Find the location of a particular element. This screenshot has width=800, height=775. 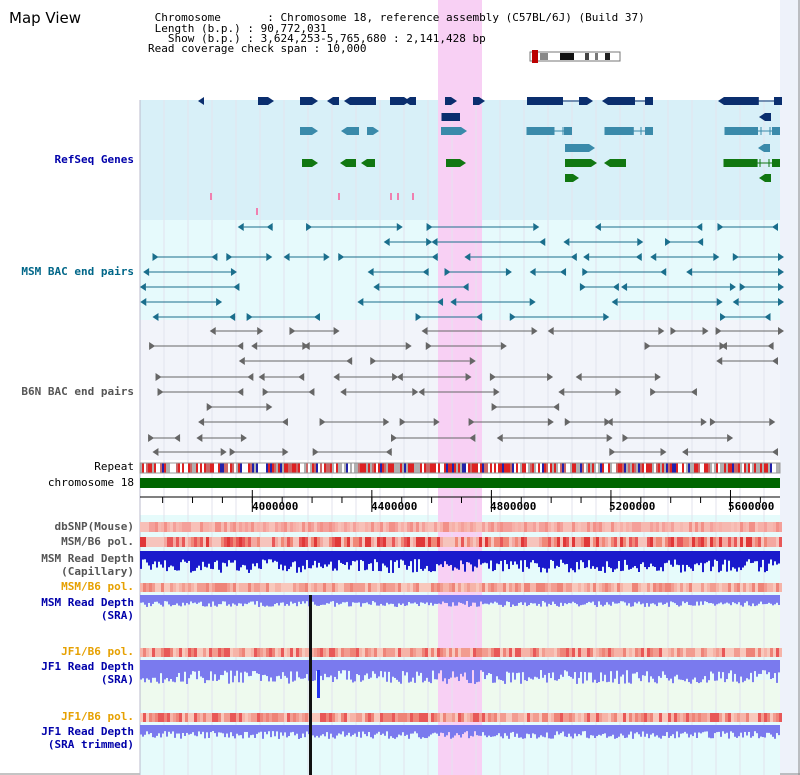

track-label-jf1-b6-pol: JF1/B6 pol. is located at coordinates (97, 651).